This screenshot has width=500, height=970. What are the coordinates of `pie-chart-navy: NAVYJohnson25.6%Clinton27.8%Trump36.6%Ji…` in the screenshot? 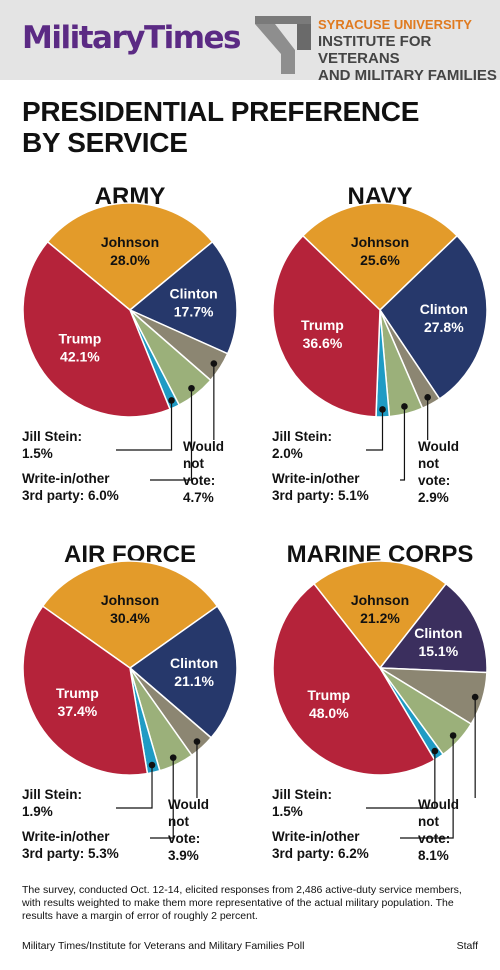 It's located at (380, 344).